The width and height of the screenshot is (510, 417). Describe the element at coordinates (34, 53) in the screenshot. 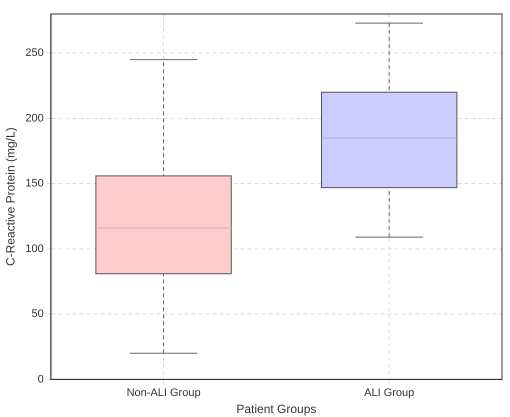

I see `y-tick-label: 250` at that location.